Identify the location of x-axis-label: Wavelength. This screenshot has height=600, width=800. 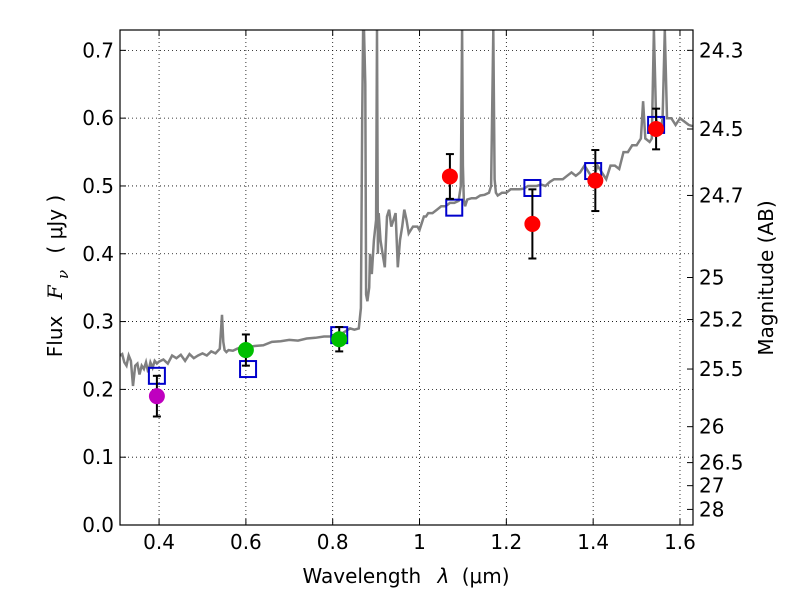
(361, 576).